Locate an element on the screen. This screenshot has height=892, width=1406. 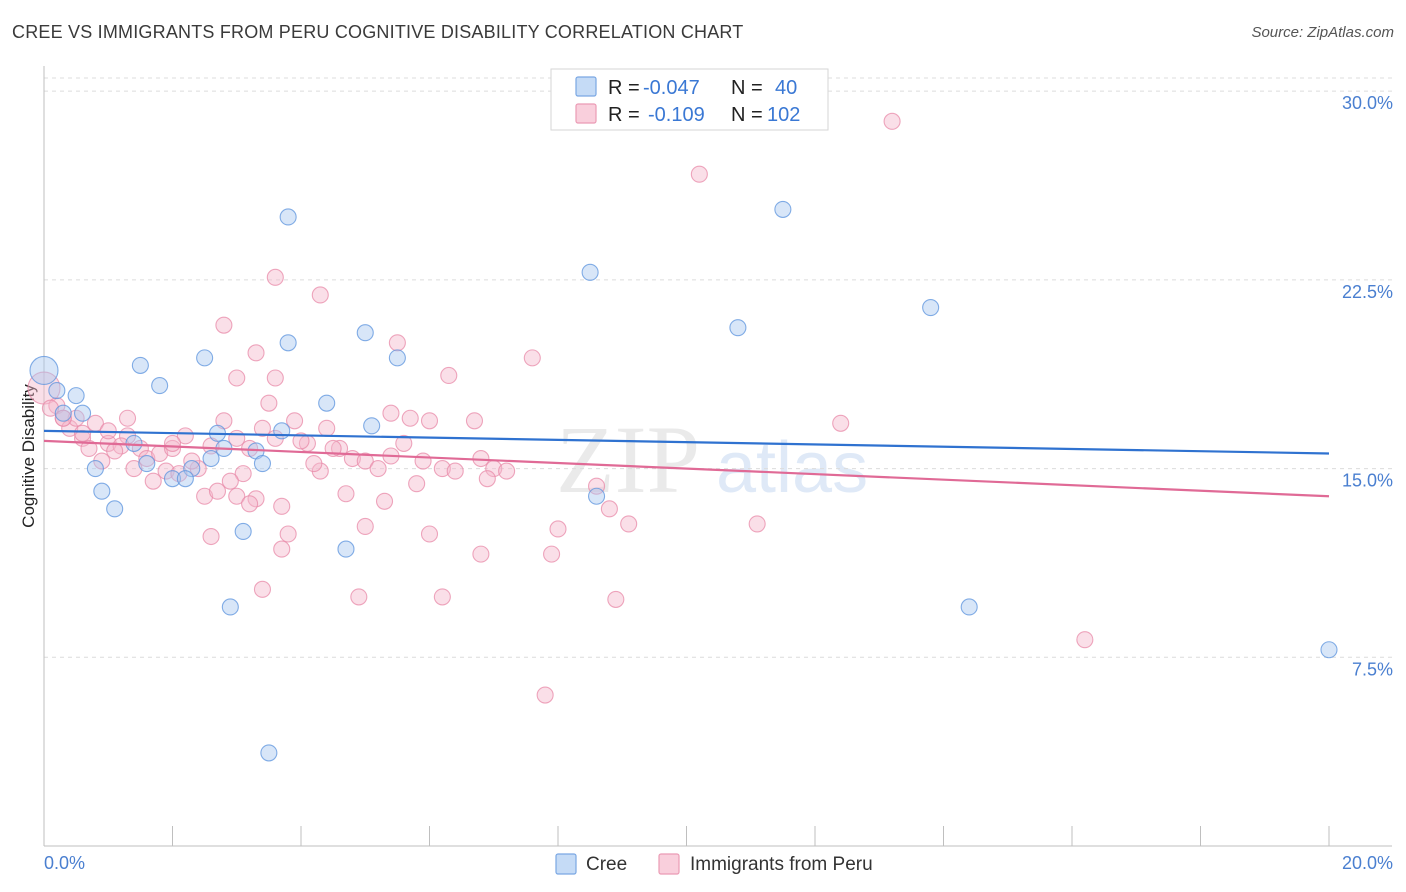
cree-trend-line is located at coordinates (686, 442).